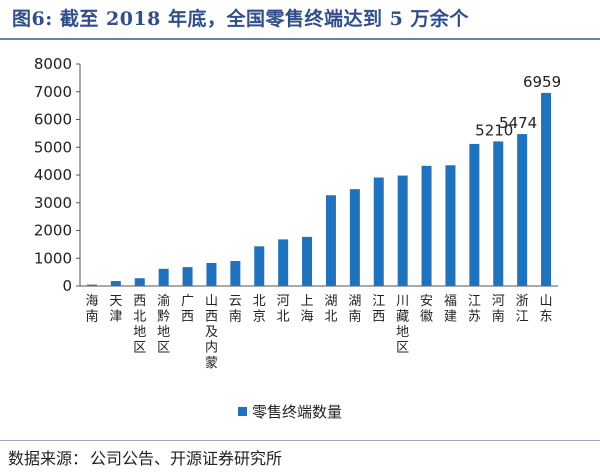 The height and width of the screenshot is (472, 600). I want to click on data-label: 5210, so click(494, 130).